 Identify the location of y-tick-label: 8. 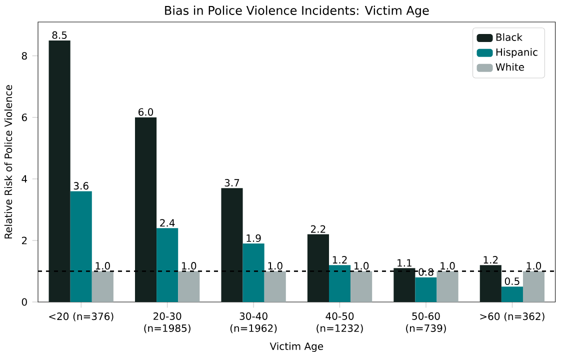
(24, 56).